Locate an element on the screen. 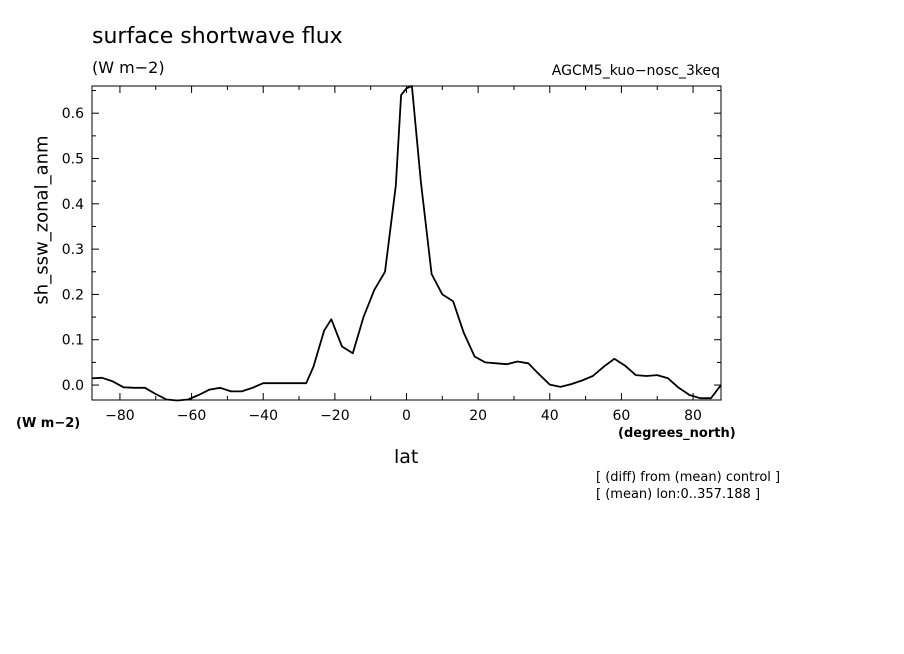 Image resolution: width=904 pixels, height=654 pixels. y-axis-units: (W m−2) is located at coordinates (48, 423).